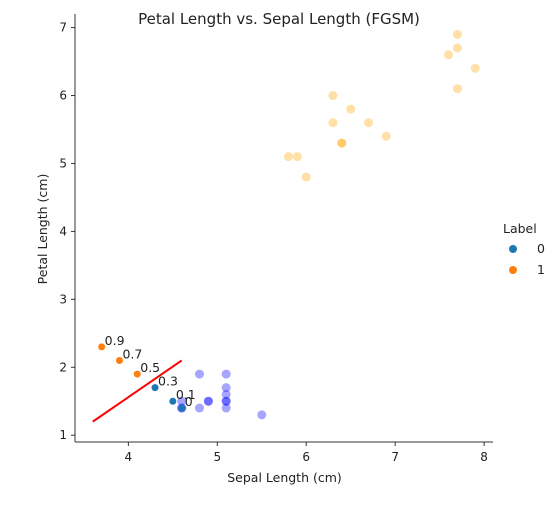  I want to click on point-annotation: 0.1, so click(186, 394).